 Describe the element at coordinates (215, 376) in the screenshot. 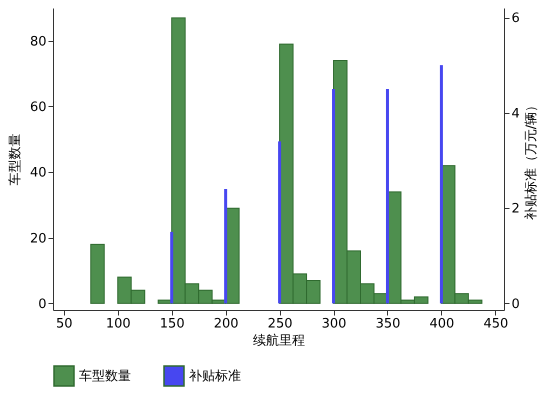

I see `legend-label: 补贴标准` at that location.